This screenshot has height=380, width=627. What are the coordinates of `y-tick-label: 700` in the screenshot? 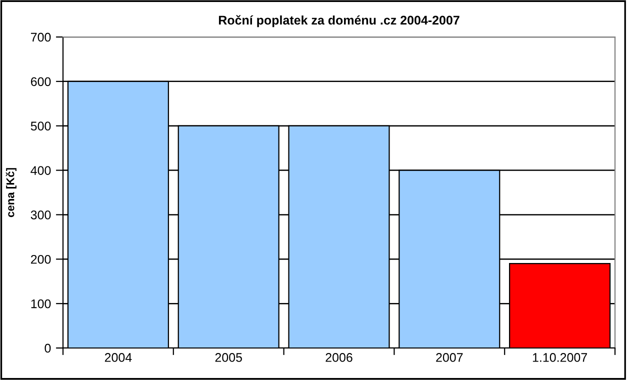 It's located at (40, 37).